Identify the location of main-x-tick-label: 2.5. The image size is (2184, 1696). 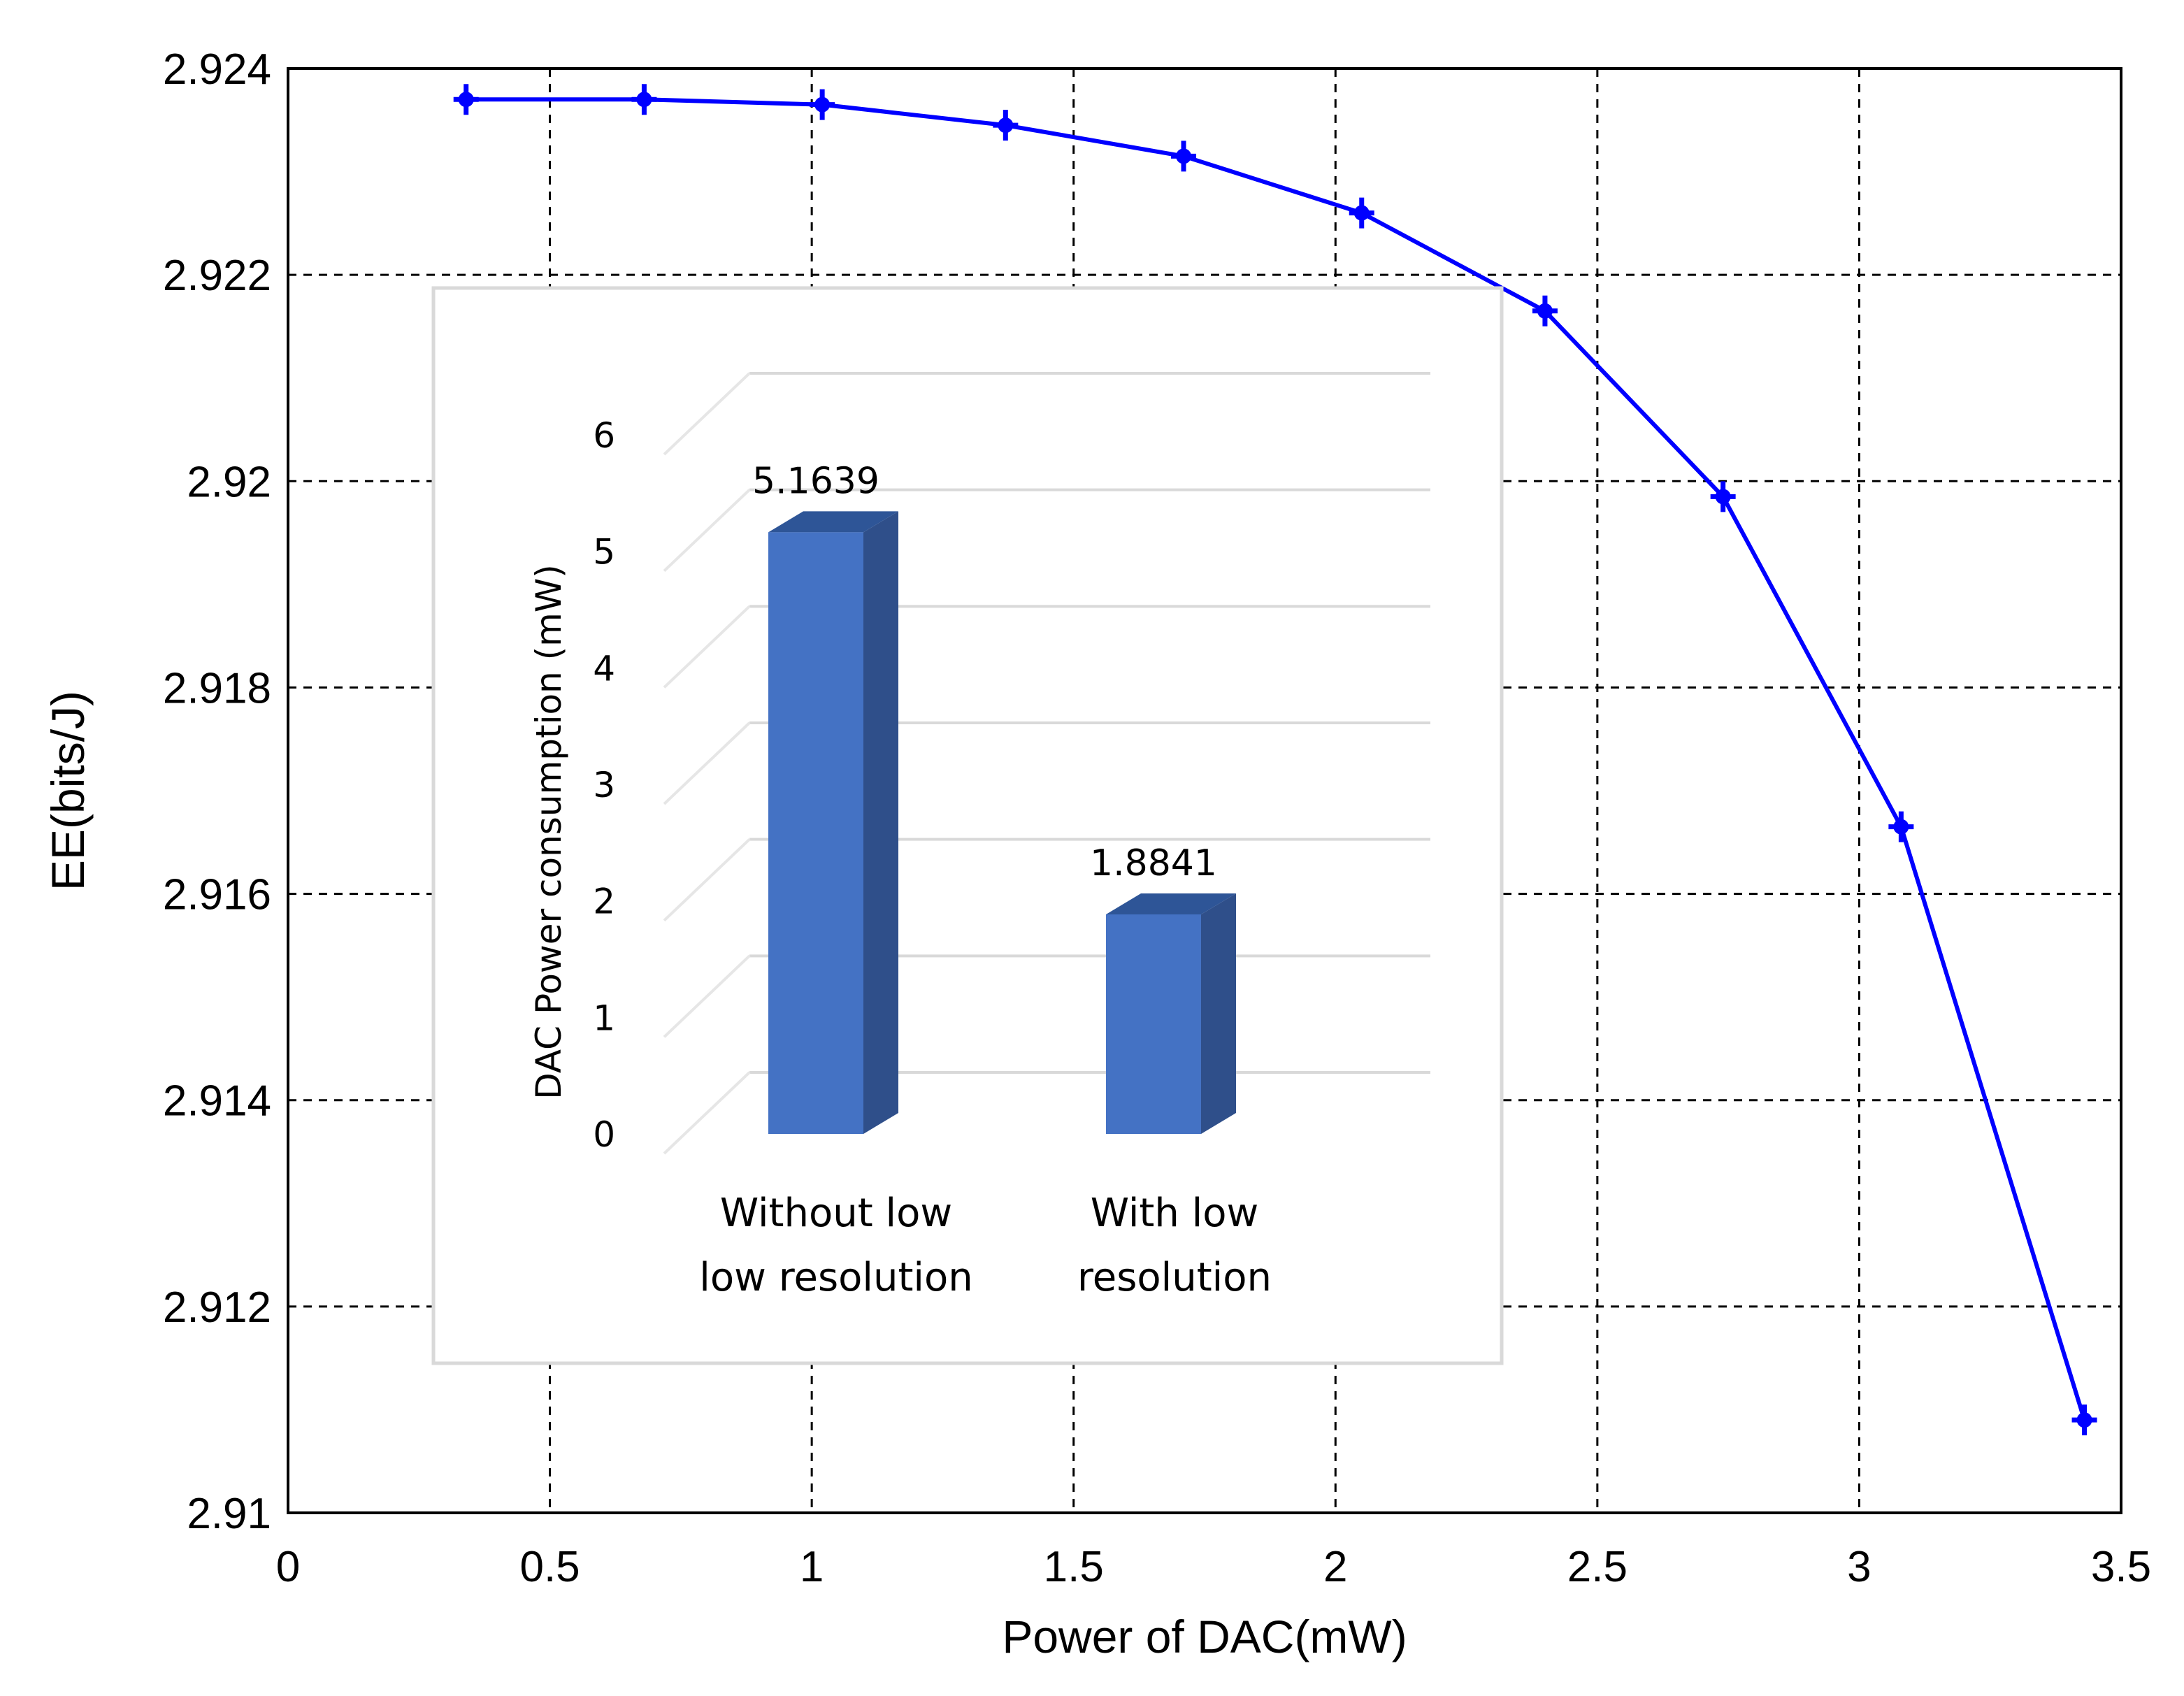
(1597, 1567).